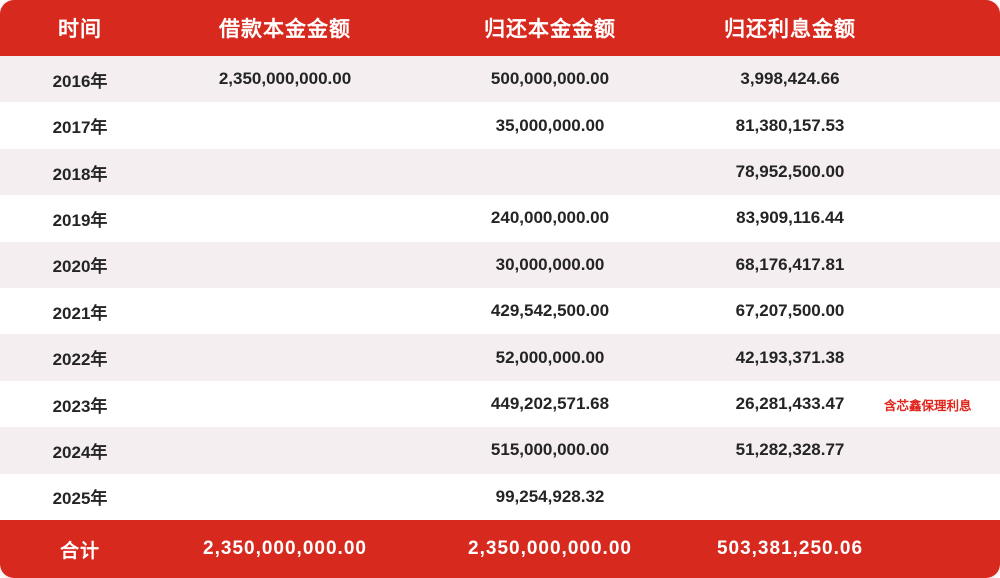  I want to click on column-header-repaid-principal: 归还本金金额, so click(550, 29).